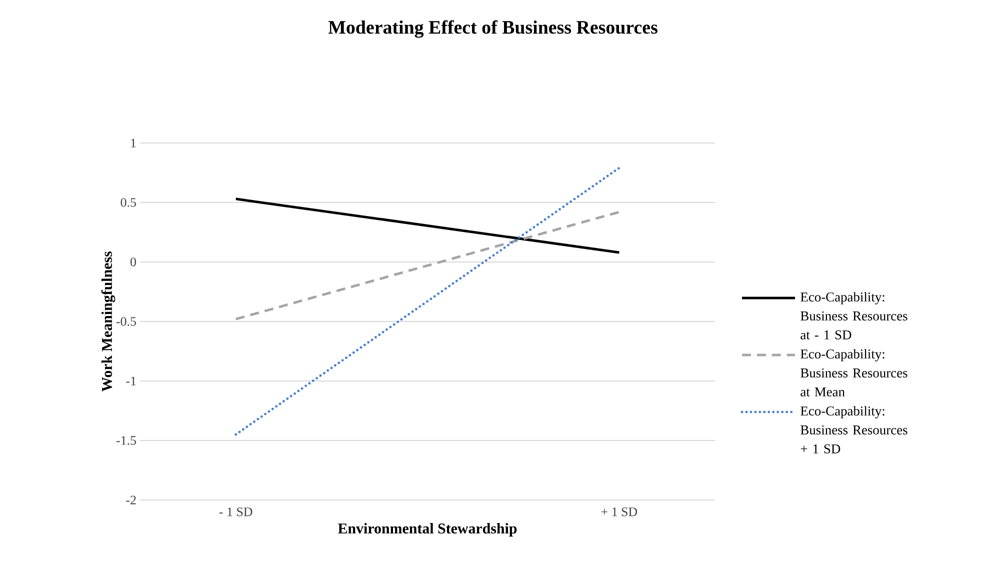  What do you see at coordinates (854, 316) in the screenshot?
I see `legend-label: Eco-Capability: Business Resources at - 1 SD` at bounding box center [854, 316].